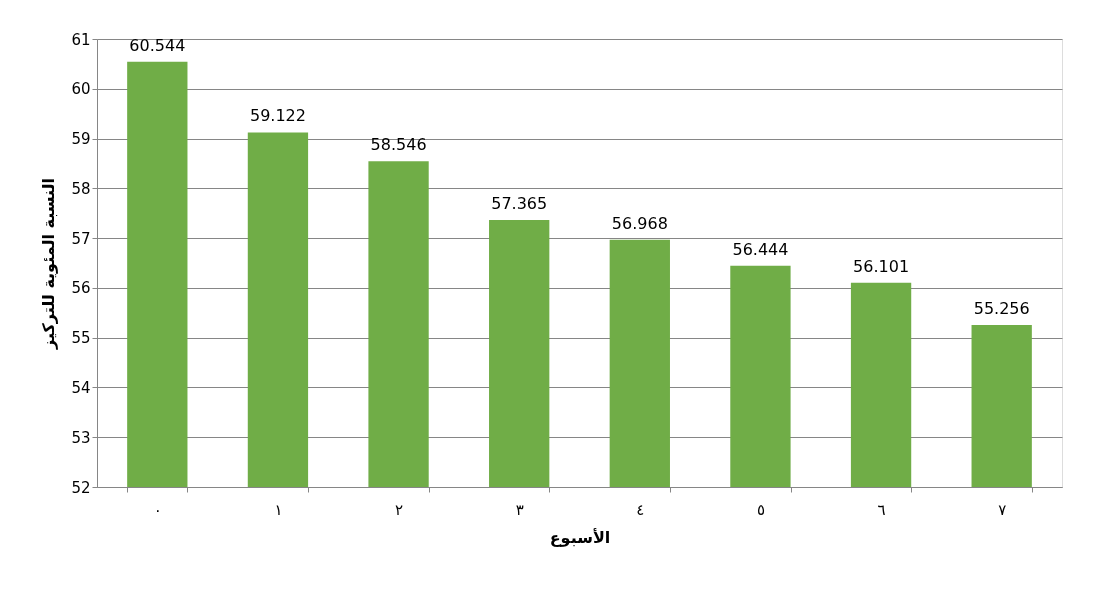  I want to click on y-tick-label: 58, so click(81, 188).